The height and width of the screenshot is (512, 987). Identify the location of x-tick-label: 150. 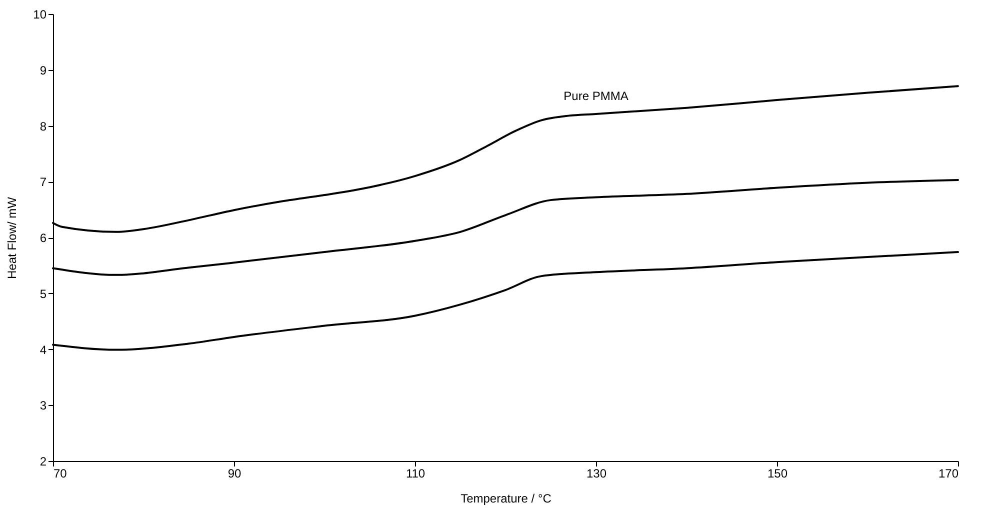
(777, 473).